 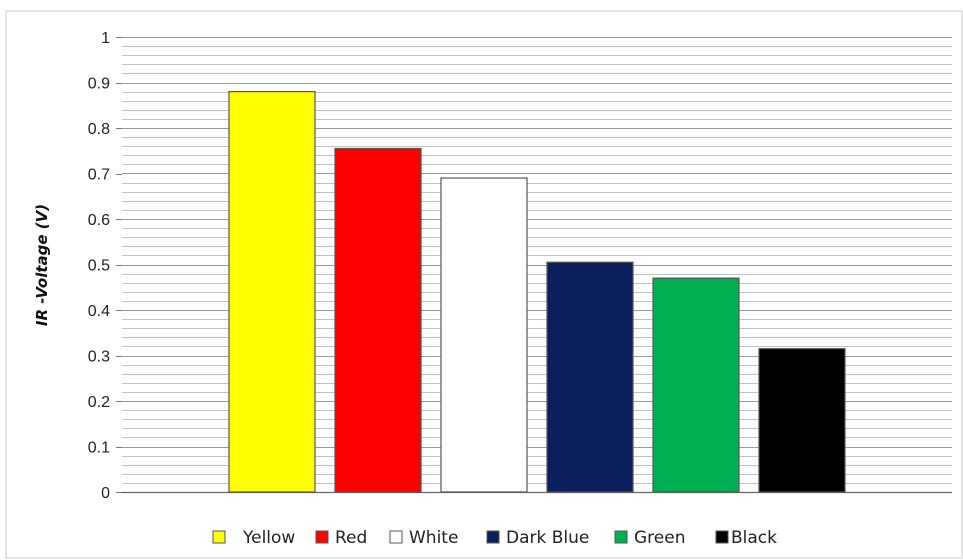 What do you see at coordinates (99, 220) in the screenshot?
I see `y-tick-label: 0.6` at bounding box center [99, 220].